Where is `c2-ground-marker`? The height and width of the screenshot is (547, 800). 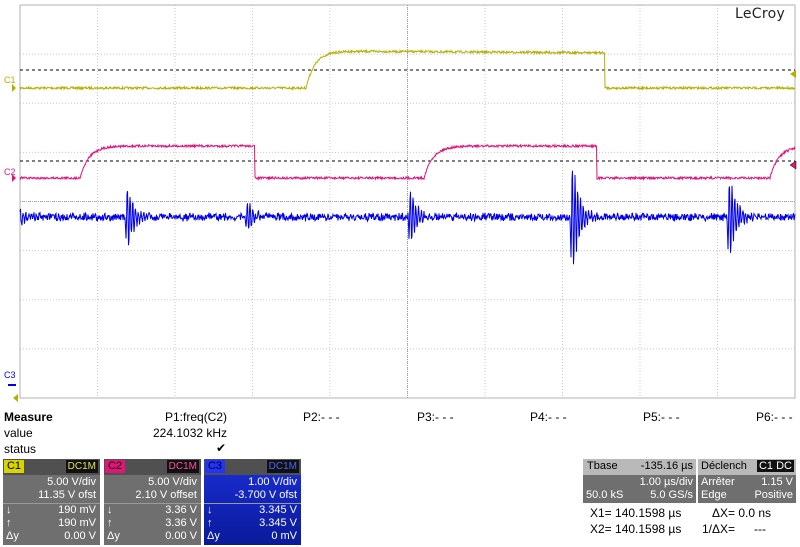
c2-ground-marker is located at coordinates (9, 178).